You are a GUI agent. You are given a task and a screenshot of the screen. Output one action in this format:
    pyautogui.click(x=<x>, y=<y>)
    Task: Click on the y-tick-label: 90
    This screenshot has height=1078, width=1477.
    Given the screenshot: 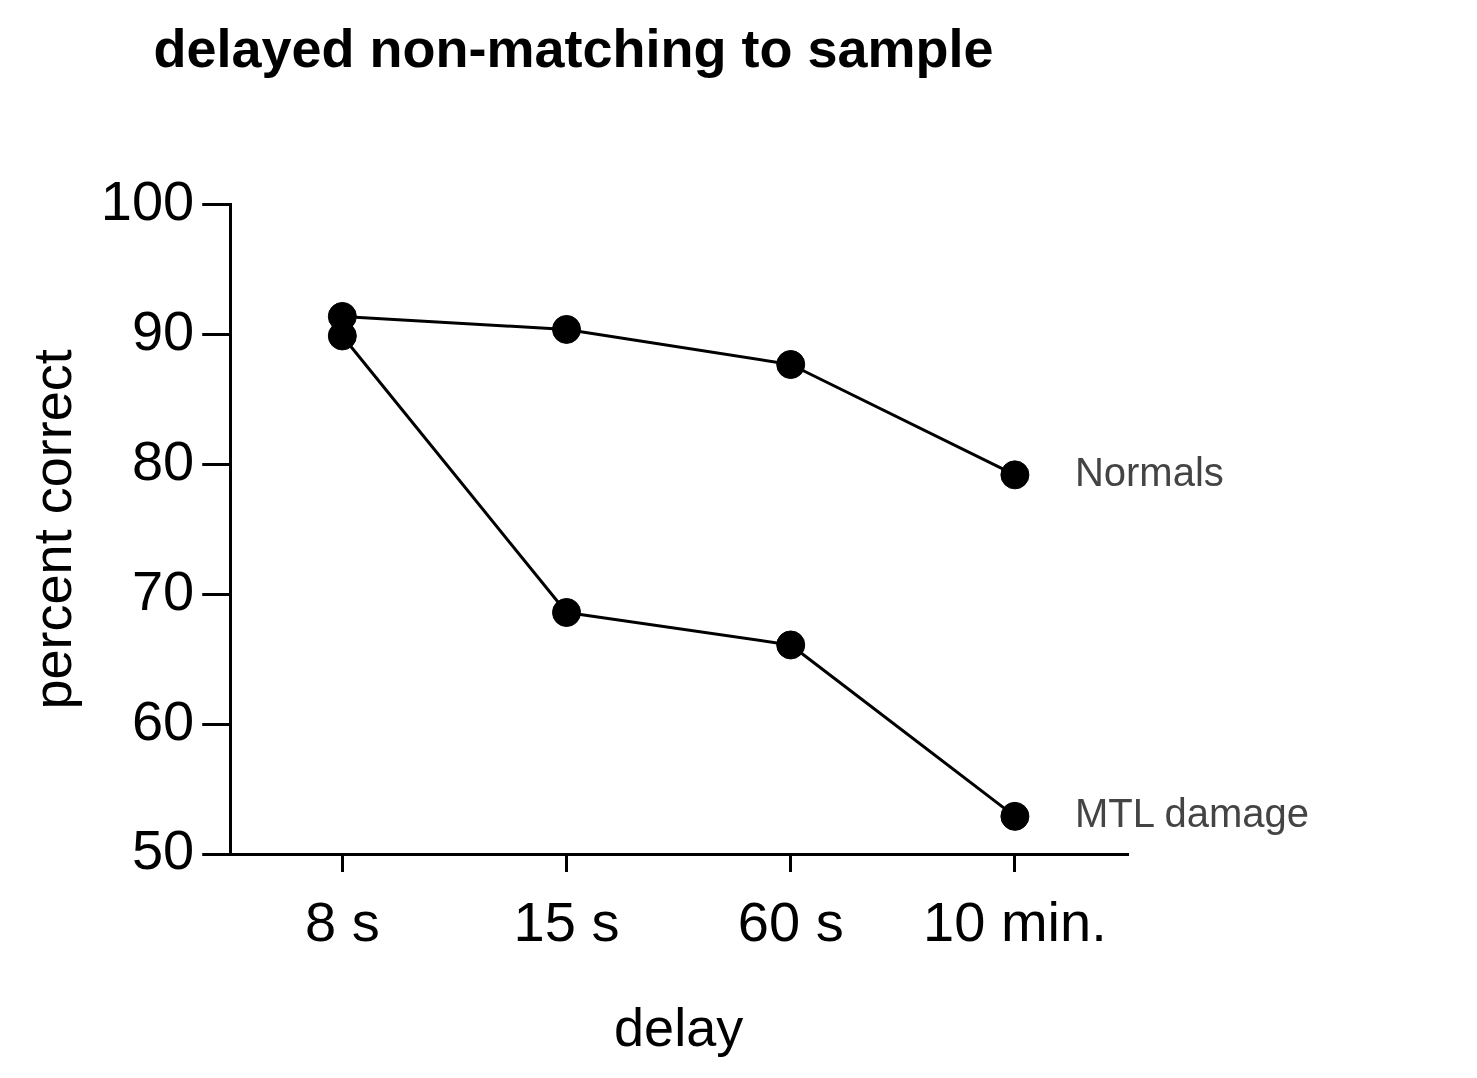 What is the action you would take?
    pyautogui.click(x=163, y=331)
    